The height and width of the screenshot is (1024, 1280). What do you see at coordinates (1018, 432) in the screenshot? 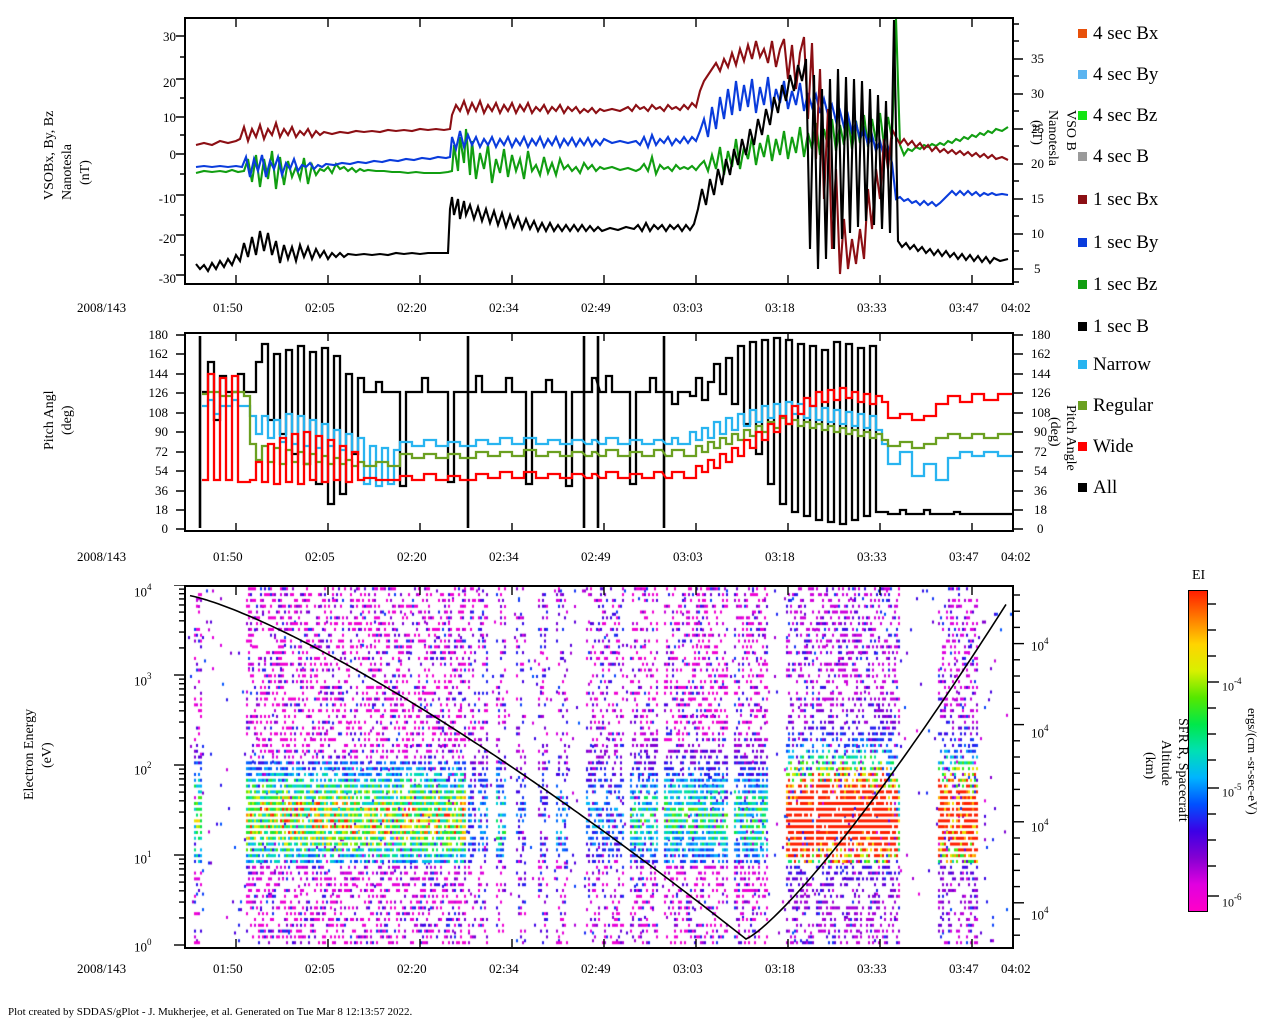
I see `panel2-right-tickmarks` at bounding box center [1018, 432].